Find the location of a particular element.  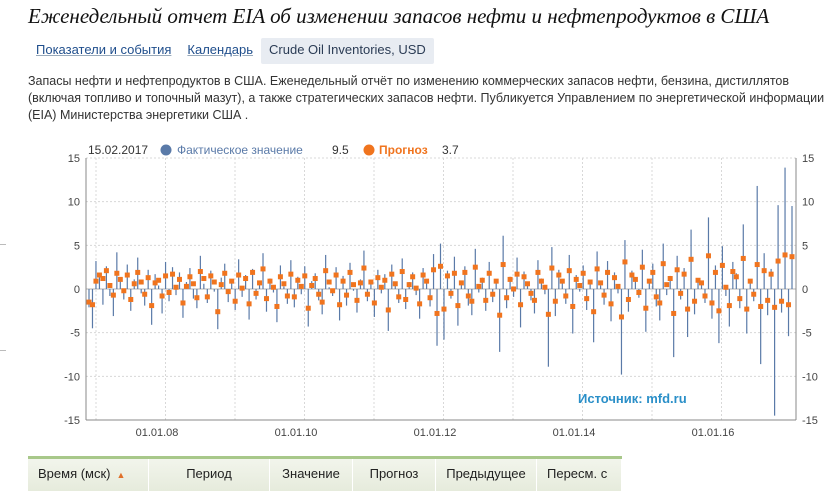

y-tick-label-right: 10 is located at coordinates (808, 203).